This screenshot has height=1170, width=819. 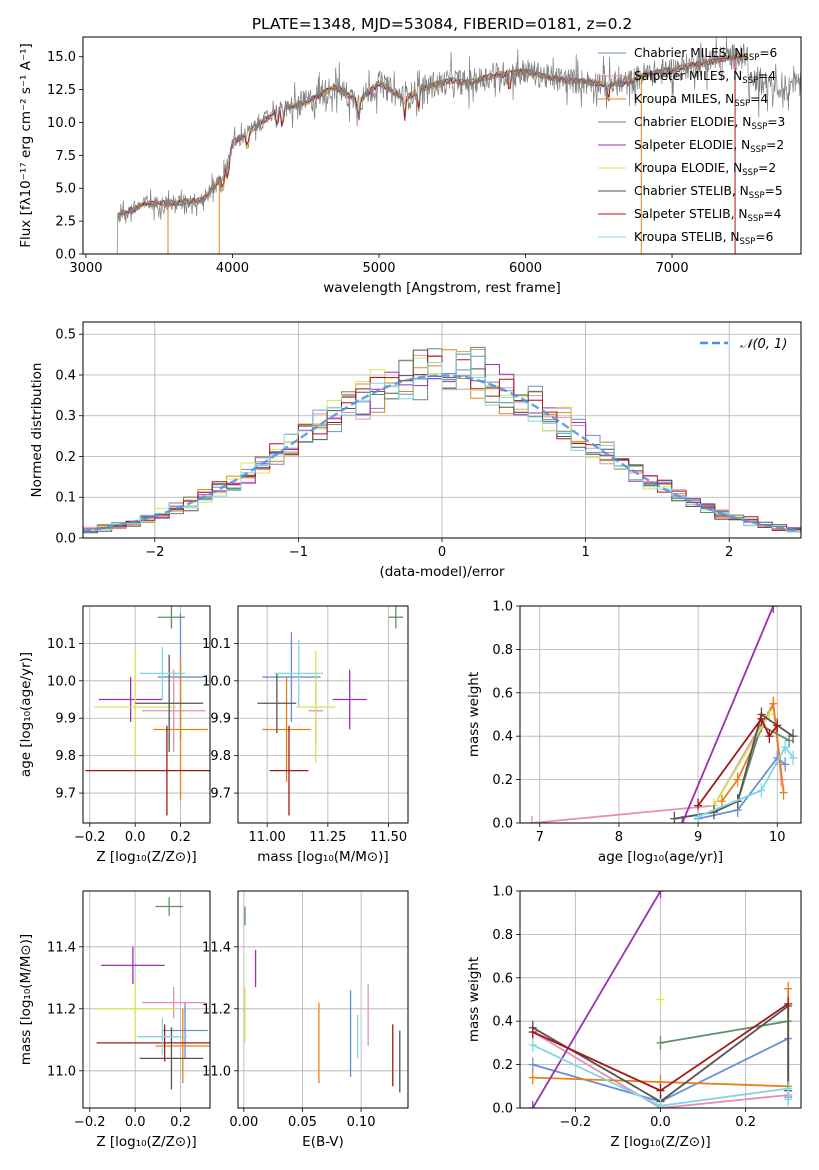 I want to click on x-axis-label: age [log₁₀(age/yr)], so click(x=660, y=857).